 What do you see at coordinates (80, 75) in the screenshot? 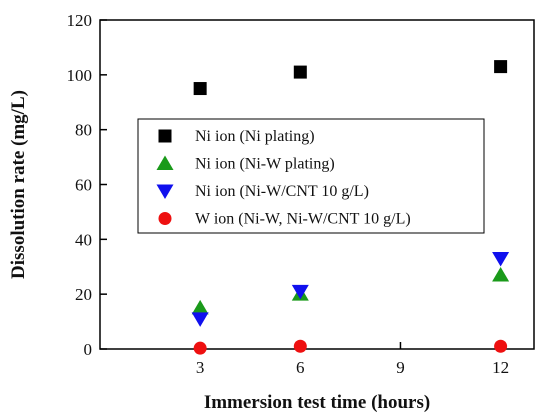
I see `y-tick-label: 100` at bounding box center [80, 75].